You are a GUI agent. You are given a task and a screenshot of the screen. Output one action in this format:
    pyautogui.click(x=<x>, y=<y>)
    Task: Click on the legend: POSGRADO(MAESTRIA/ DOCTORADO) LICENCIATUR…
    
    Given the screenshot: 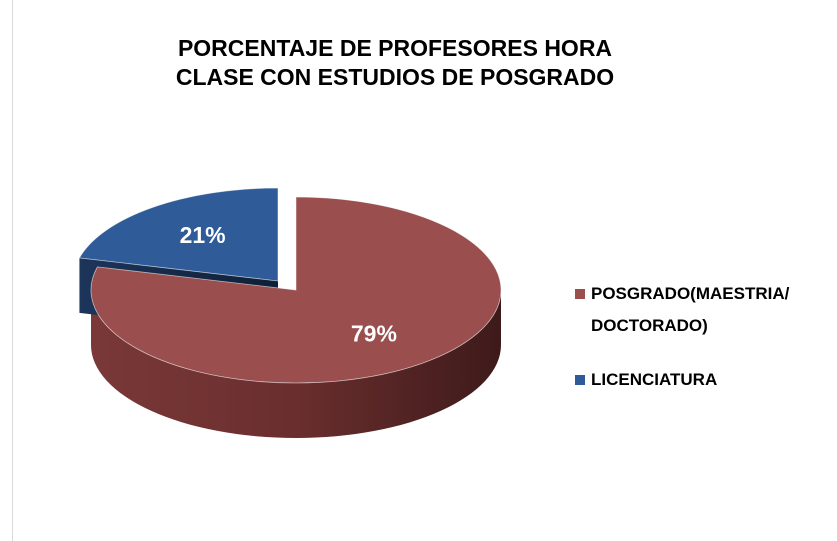 What is the action you would take?
    pyautogui.click(x=700, y=337)
    